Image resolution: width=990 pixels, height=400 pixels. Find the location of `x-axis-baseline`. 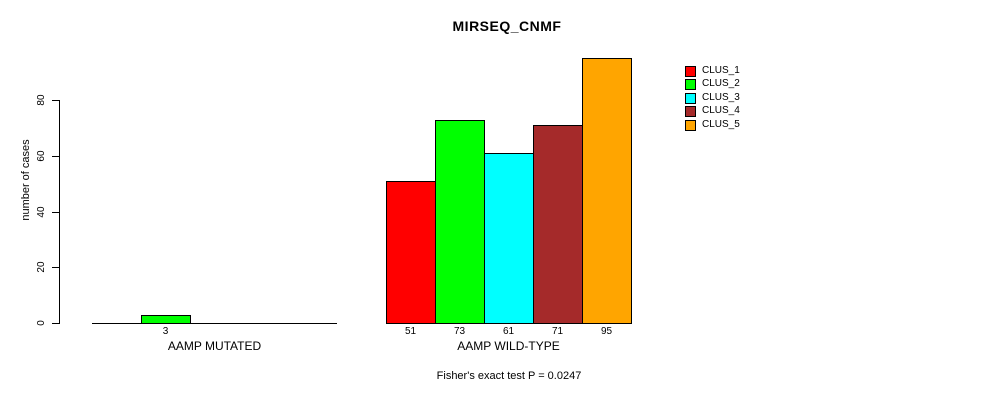

x-axis-baseline is located at coordinates (214, 323).